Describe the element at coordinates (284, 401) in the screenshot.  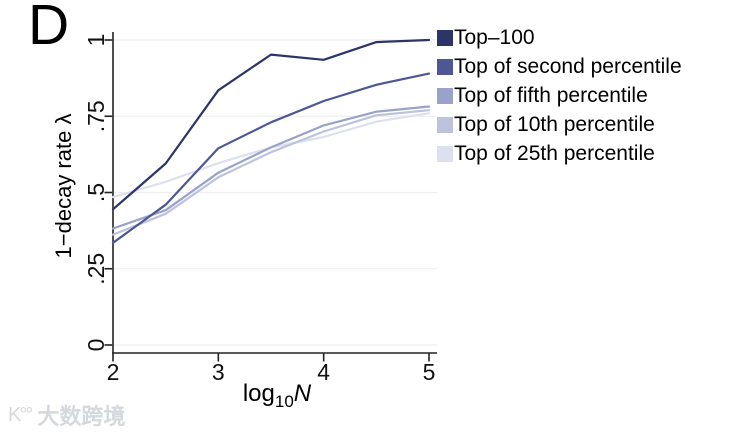
I see `x-axis-title-subscript: 10` at that location.